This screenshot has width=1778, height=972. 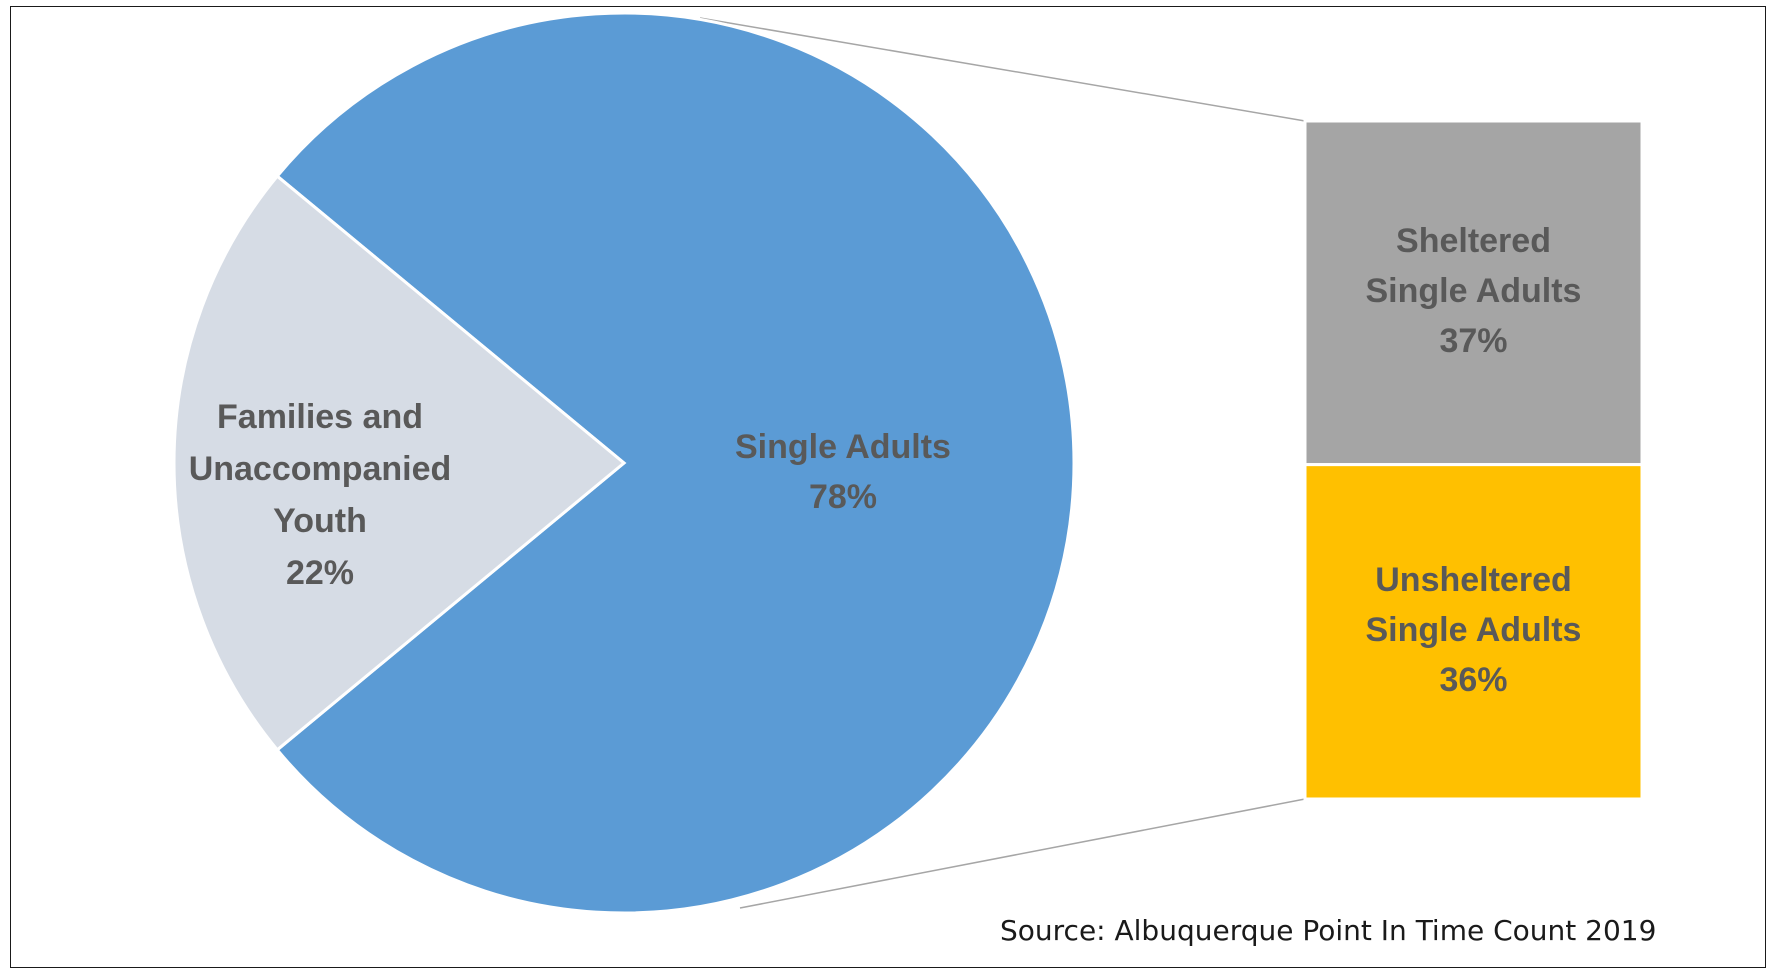 What do you see at coordinates (1022, 853) in the screenshot?
I see `connector-line-bottom` at bounding box center [1022, 853].